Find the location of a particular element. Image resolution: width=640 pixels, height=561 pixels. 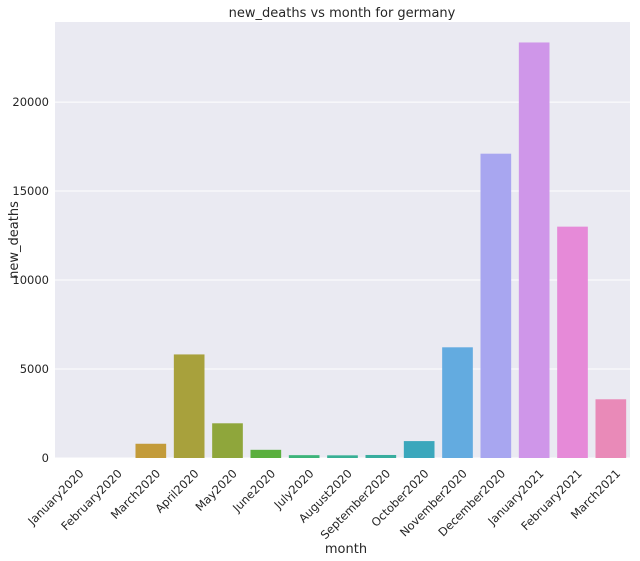

x-tick-label: November2020 is located at coordinates (433, 502).